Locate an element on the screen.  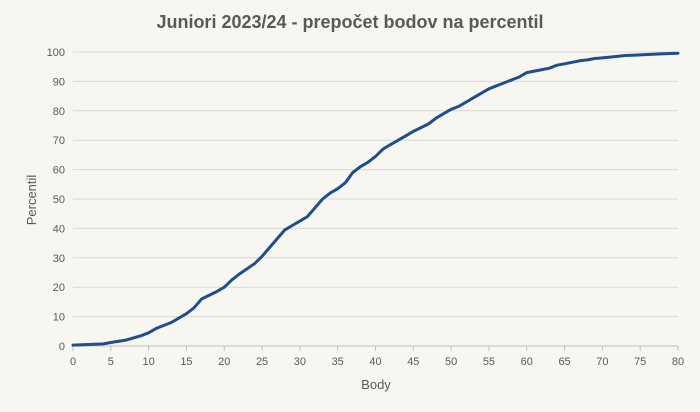
x-tick-label: 40 is located at coordinates (375, 362).